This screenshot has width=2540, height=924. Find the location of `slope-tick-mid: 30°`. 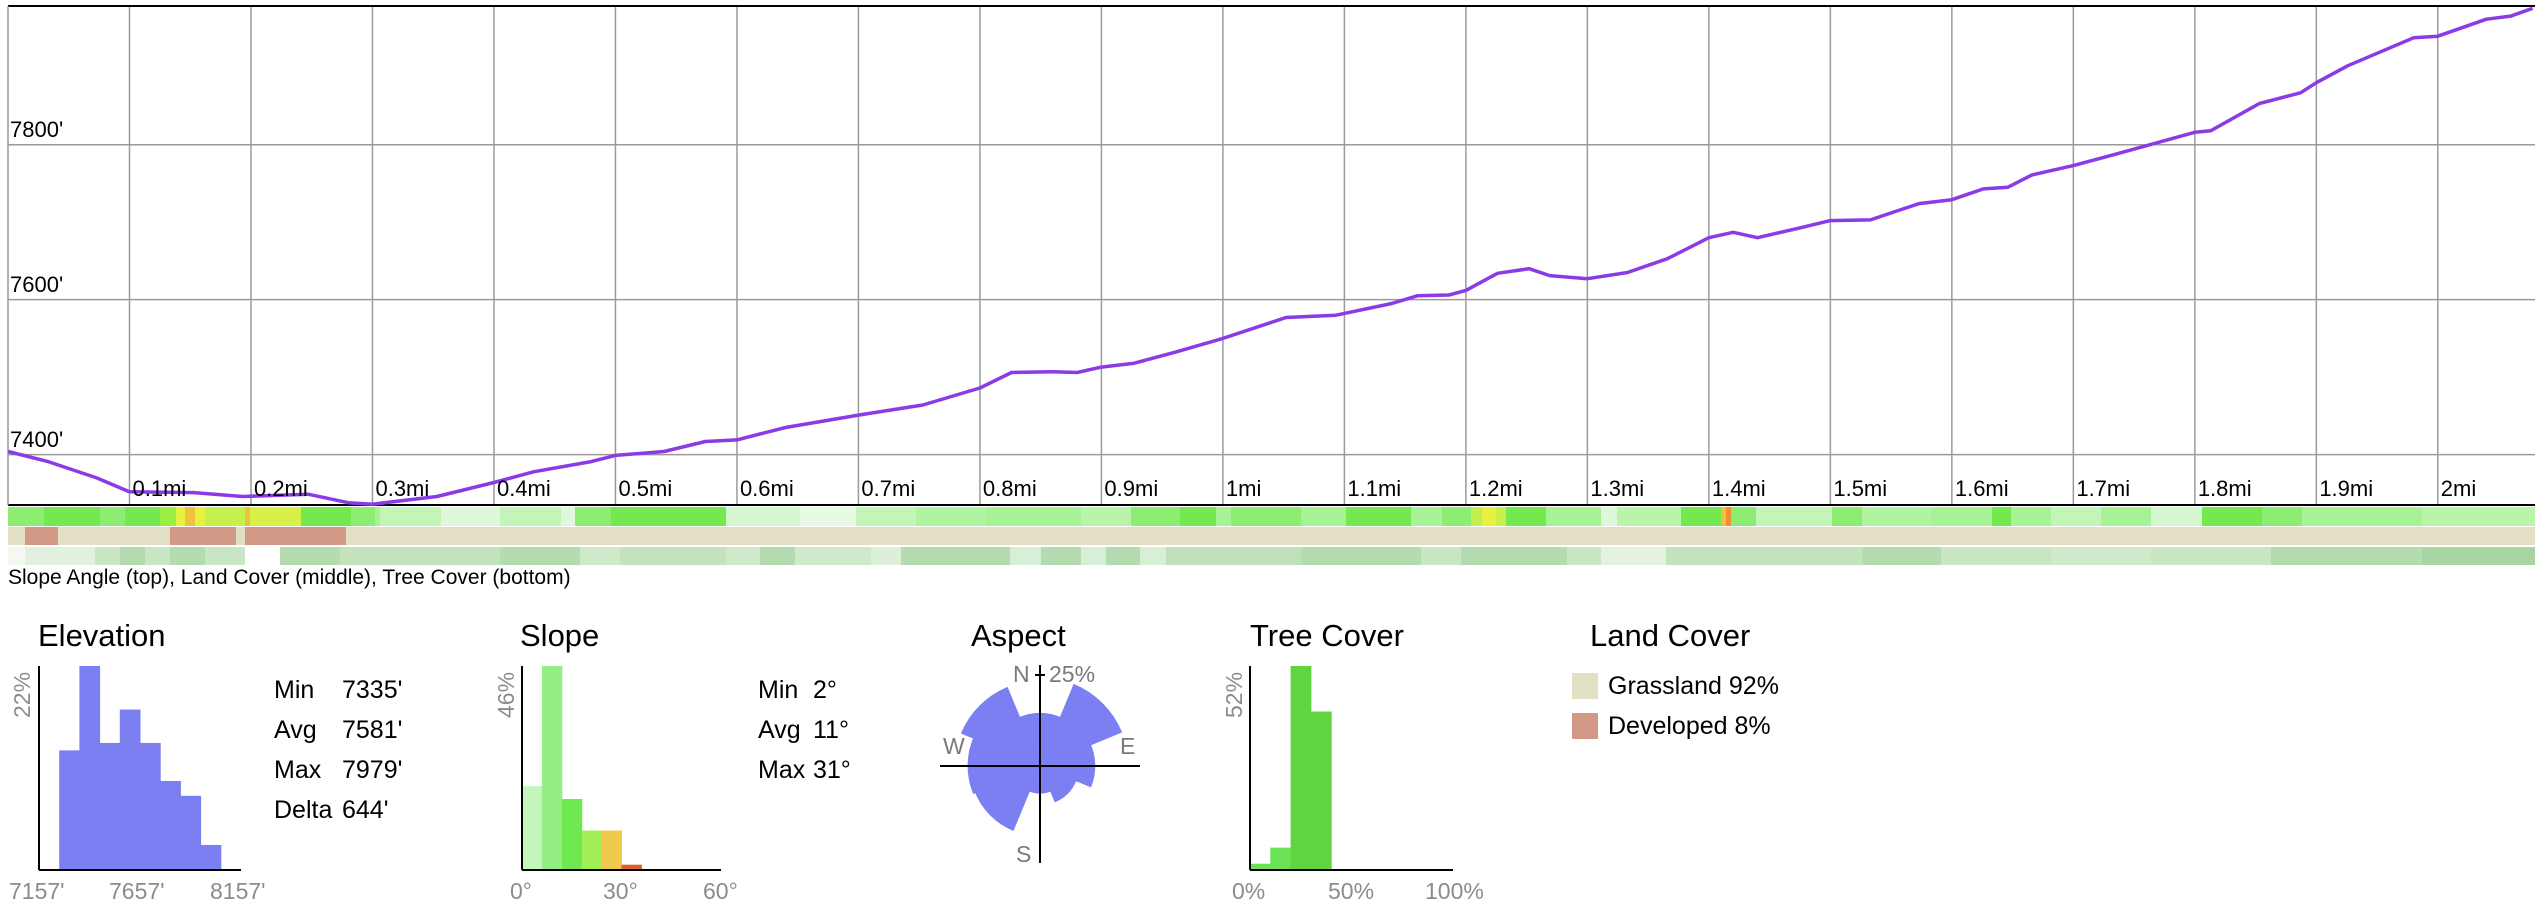

slope-tick-mid: 30° is located at coordinates (620, 891).